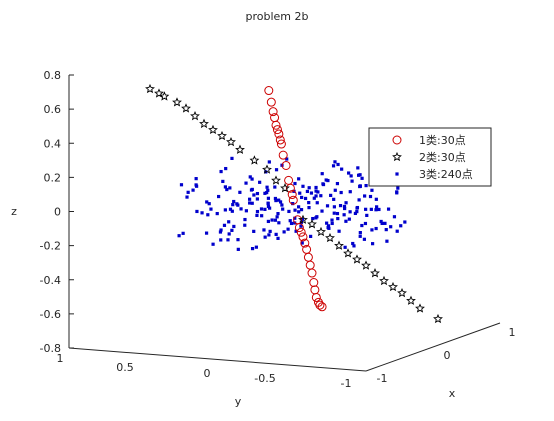  Describe the element at coordinates (238, 401) in the screenshot. I see `y-axis-label: y` at that location.